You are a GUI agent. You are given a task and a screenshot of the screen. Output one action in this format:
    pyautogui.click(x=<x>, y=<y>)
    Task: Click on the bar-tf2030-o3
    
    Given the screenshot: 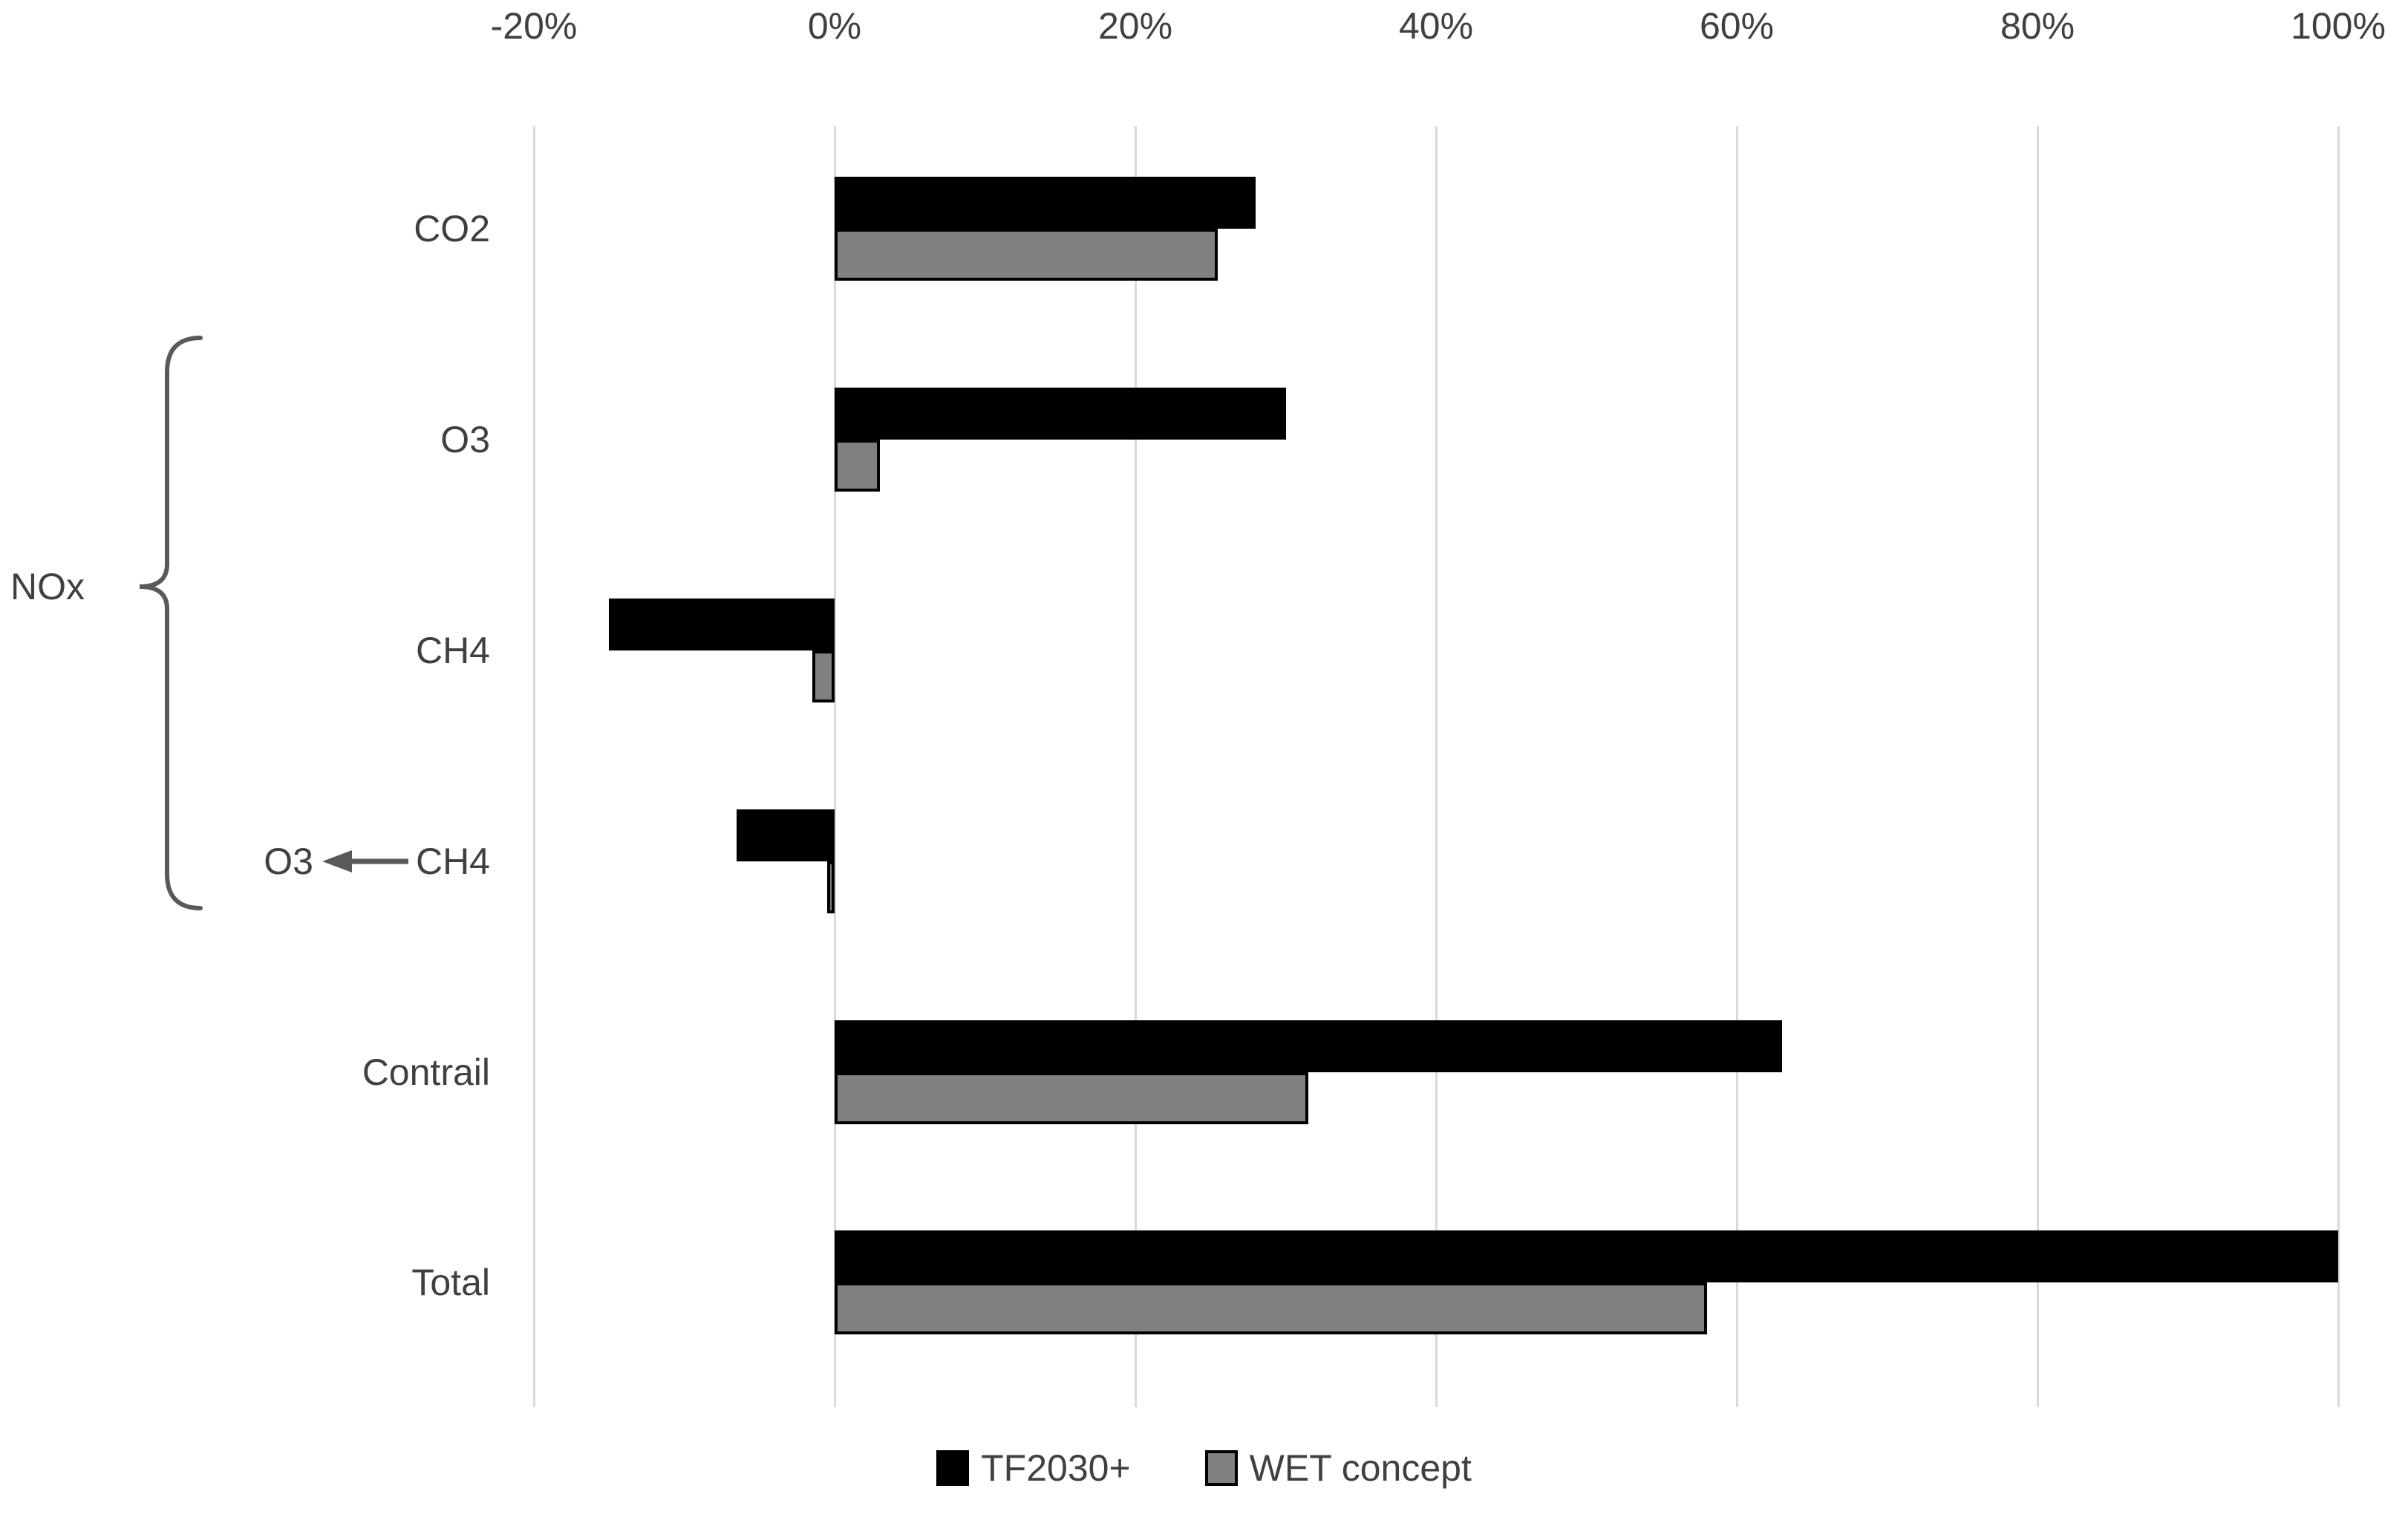 What is the action you would take?
    pyautogui.click(x=1060, y=414)
    